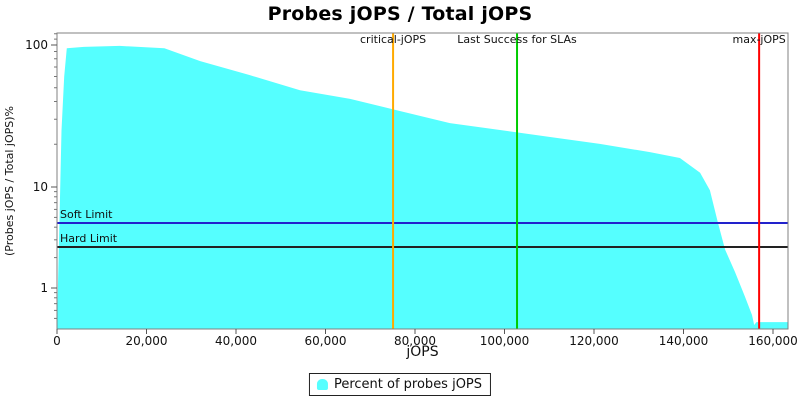 The width and height of the screenshot is (800, 400). Describe the element at coordinates (421, 352) in the screenshot. I see `x-axis-title: jOPS` at that location.